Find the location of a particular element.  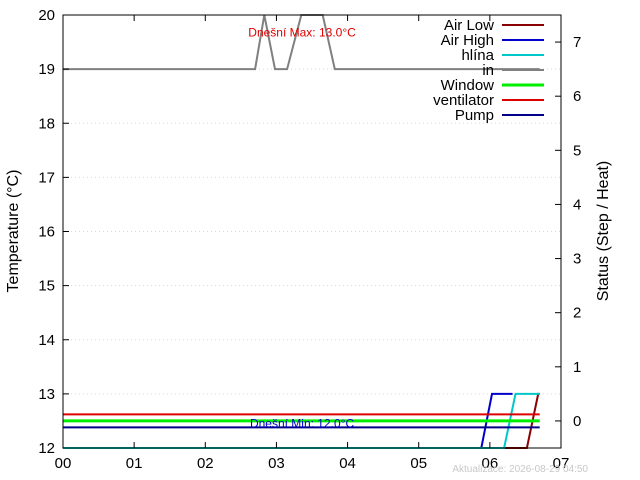

x-tick-label: 07 is located at coordinates (561, 463).